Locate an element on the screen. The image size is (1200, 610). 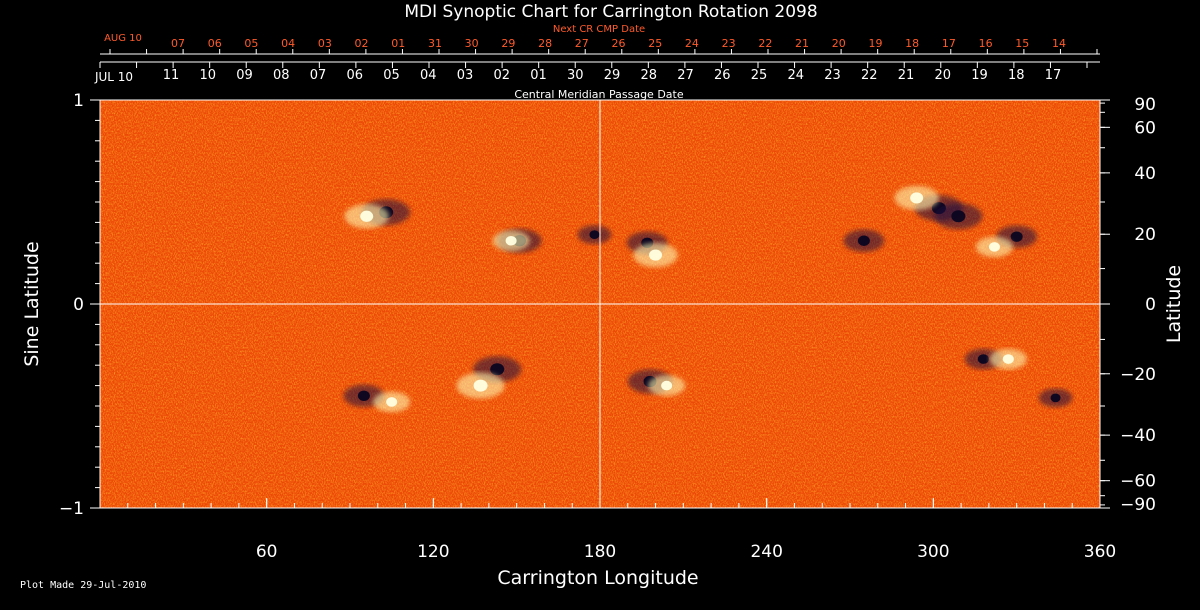
y-right-tick-label: −60 is located at coordinates (1138, 482).